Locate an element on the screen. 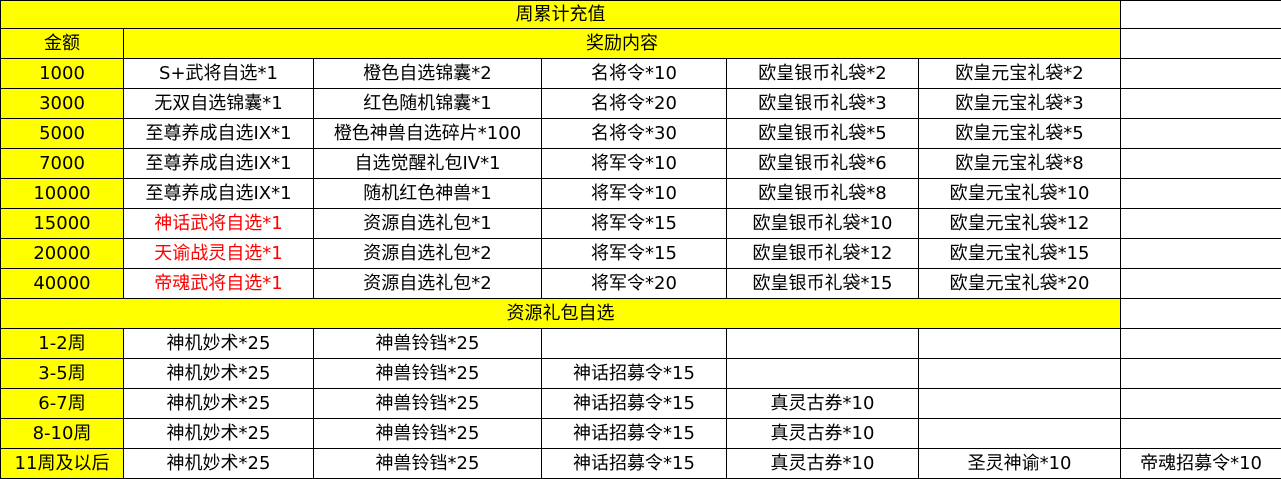 This screenshot has width=1281, height=479. reward-cell: 欧皇银币礼袋*2 is located at coordinates (823, 74).